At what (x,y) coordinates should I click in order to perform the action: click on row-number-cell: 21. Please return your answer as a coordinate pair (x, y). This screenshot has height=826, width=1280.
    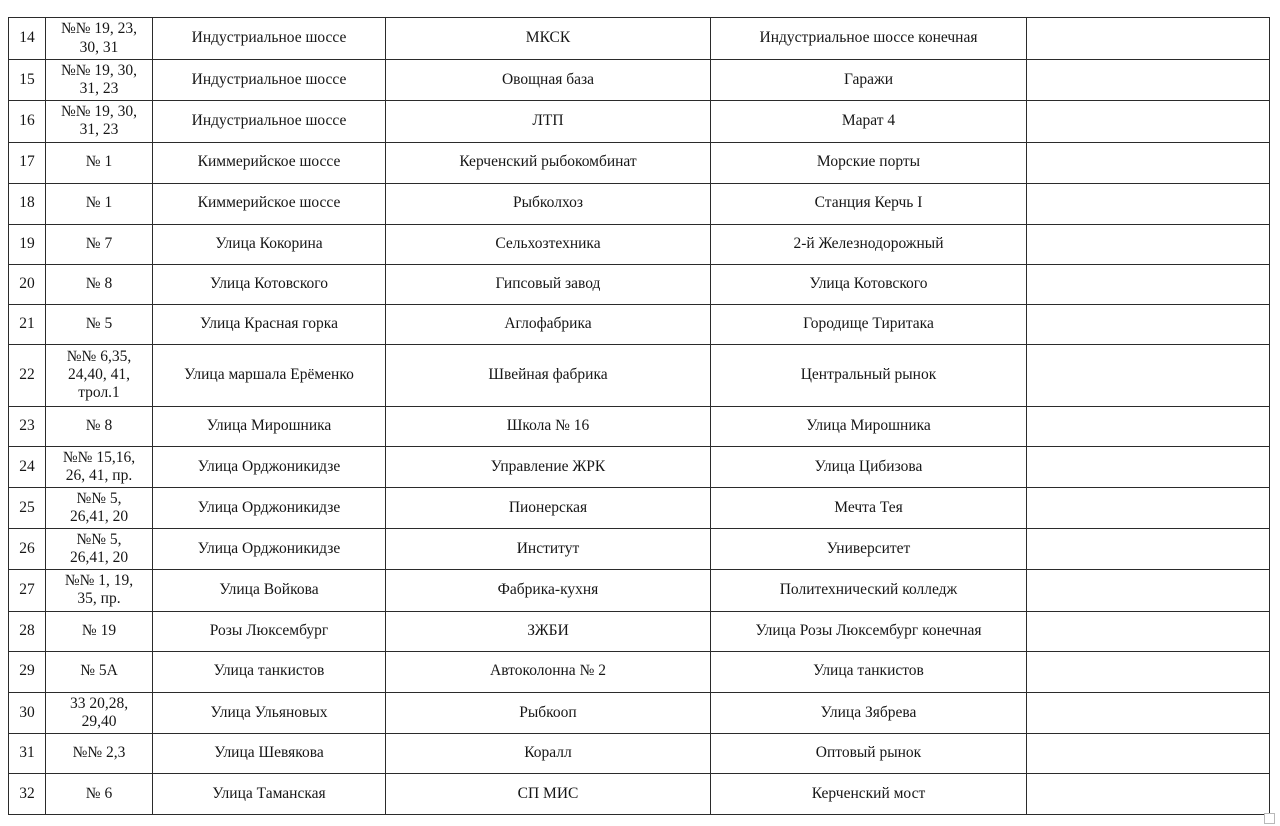
    Looking at the image, I should click on (27, 324).